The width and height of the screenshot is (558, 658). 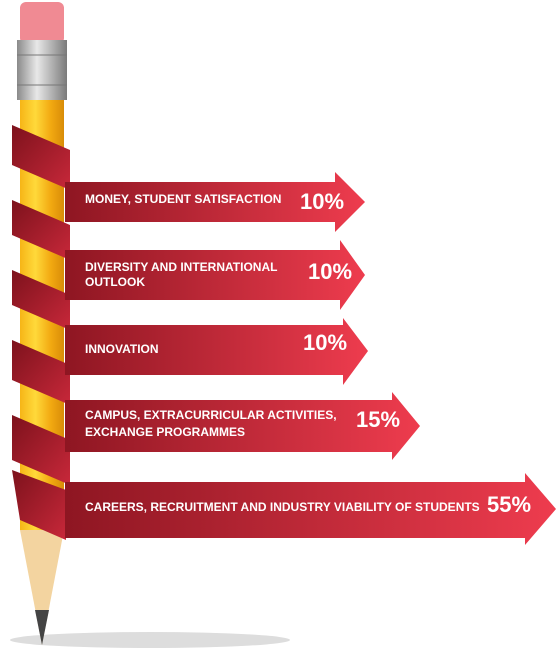 What do you see at coordinates (211, 415) in the screenshot?
I see `item-label: CAMPUS, EXTRACURRICULAR ACTIVITIES,` at bounding box center [211, 415].